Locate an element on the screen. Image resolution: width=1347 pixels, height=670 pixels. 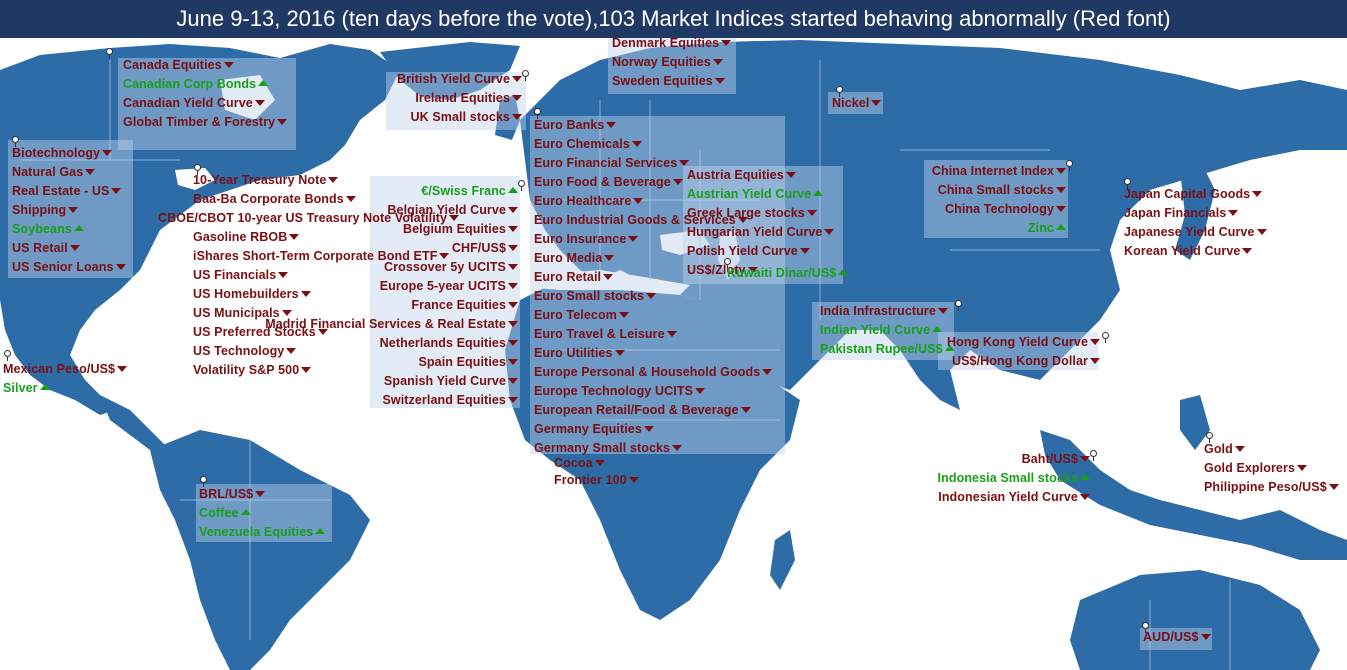
index-label-text: Japan Financials is located at coordinates (1175, 213).